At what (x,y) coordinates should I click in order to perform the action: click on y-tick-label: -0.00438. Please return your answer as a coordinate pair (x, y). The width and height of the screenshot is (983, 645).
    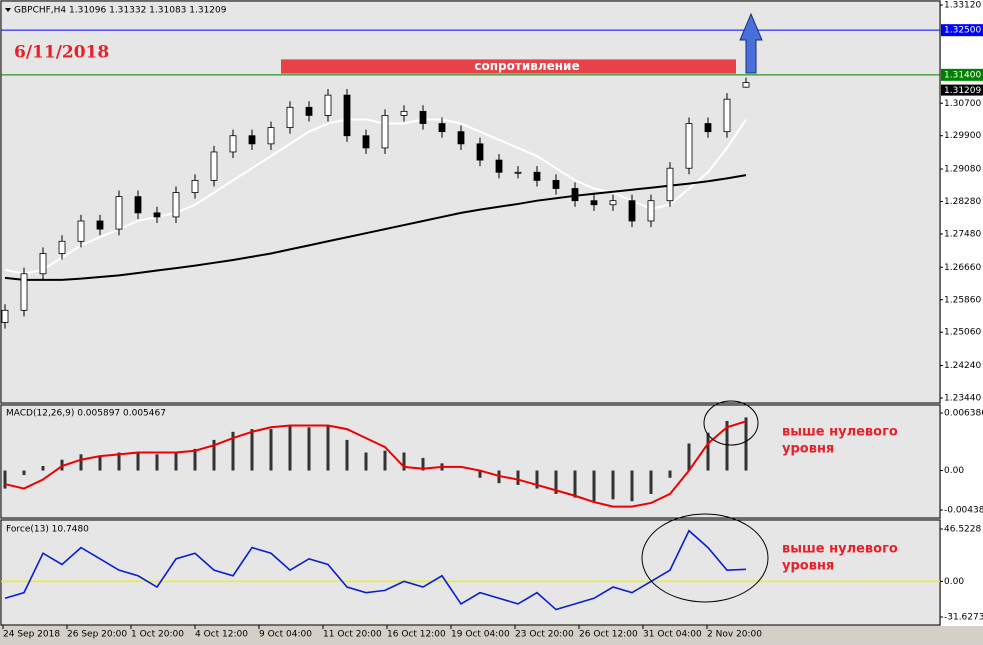
    Looking at the image, I should click on (963, 511).